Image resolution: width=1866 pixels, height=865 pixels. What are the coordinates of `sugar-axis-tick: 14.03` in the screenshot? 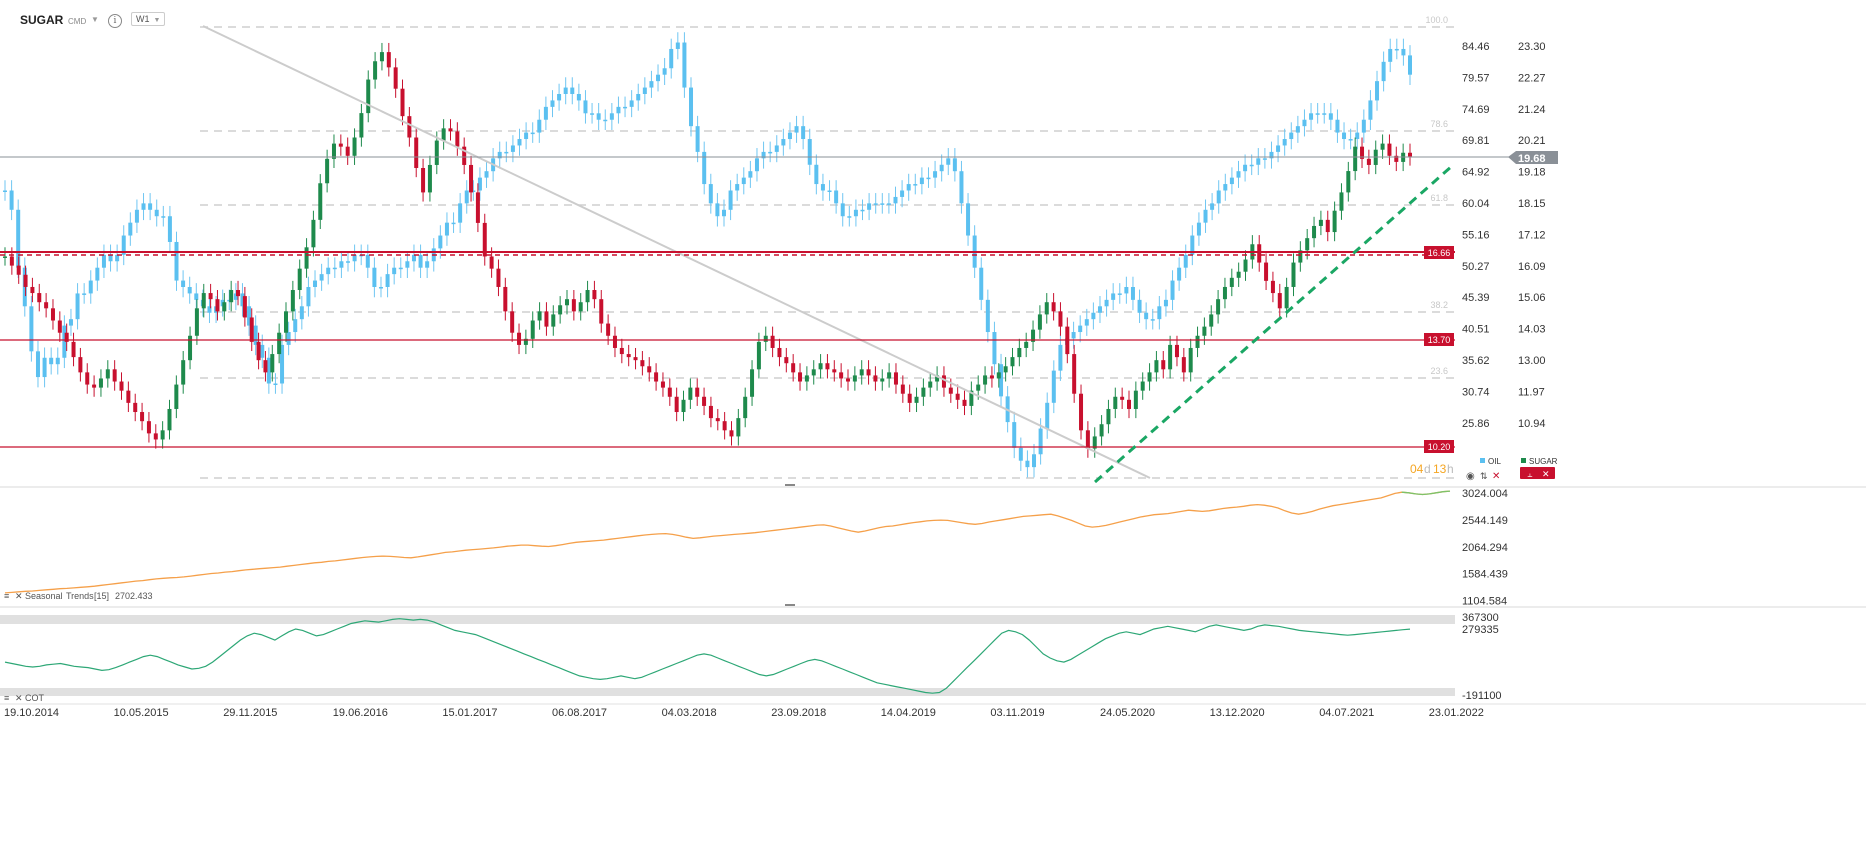 It's located at (1532, 330).